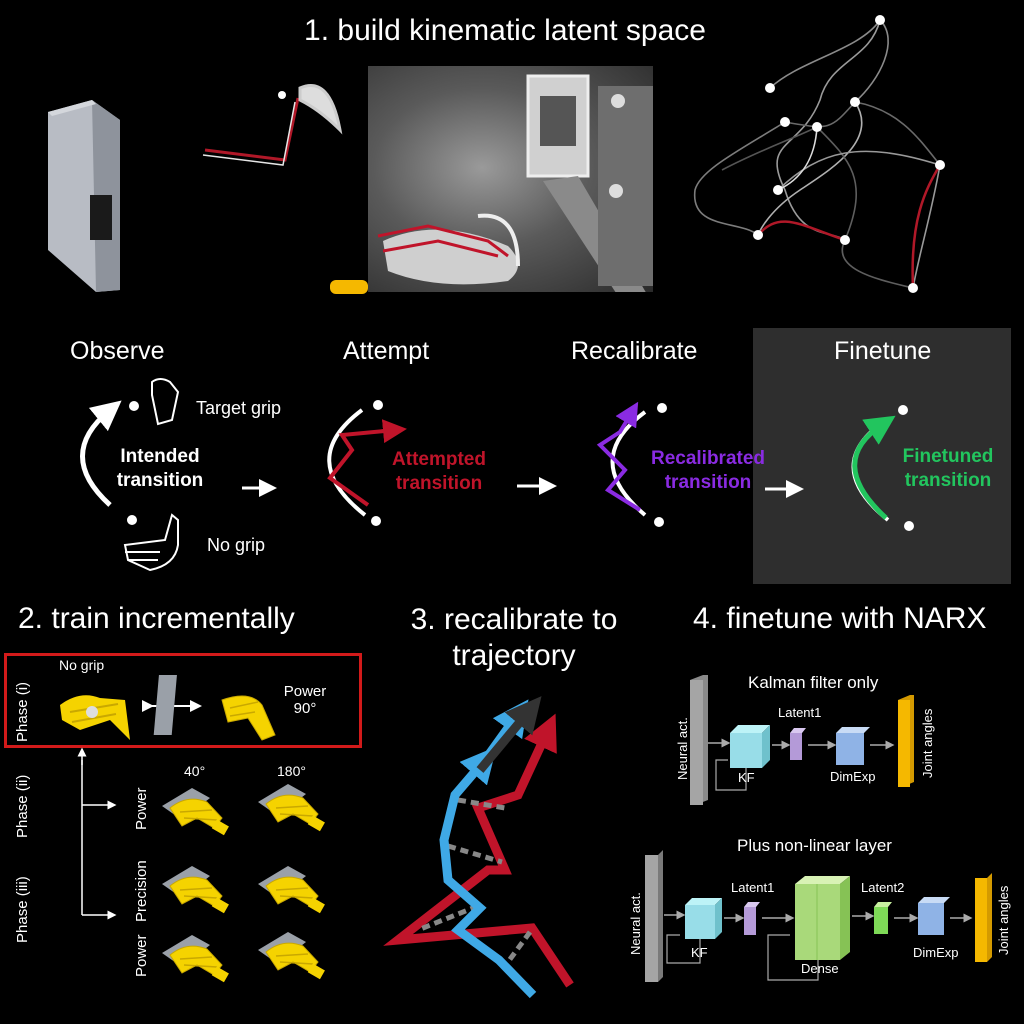 Image resolution: width=1024 pixels, height=1024 pixels. I want to click on recalibration-links-icon, so click(475, 880).